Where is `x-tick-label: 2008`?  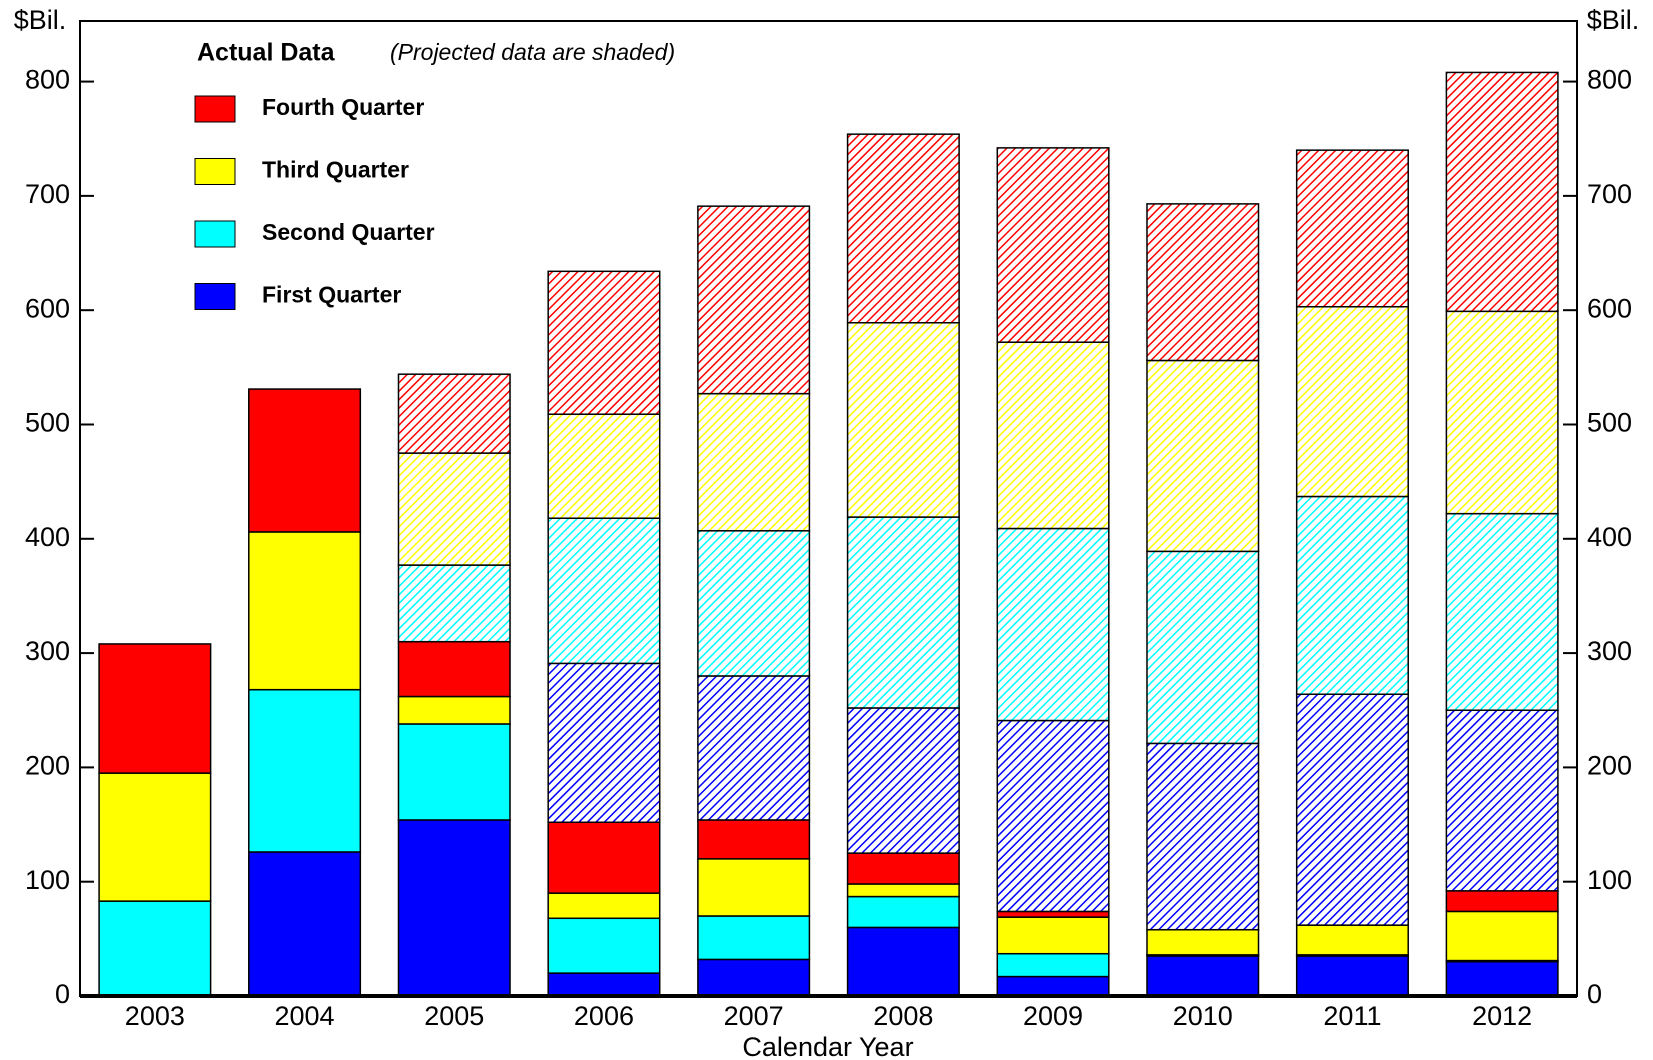
x-tick-label: 2008 is located at coordinates (903, 1016).